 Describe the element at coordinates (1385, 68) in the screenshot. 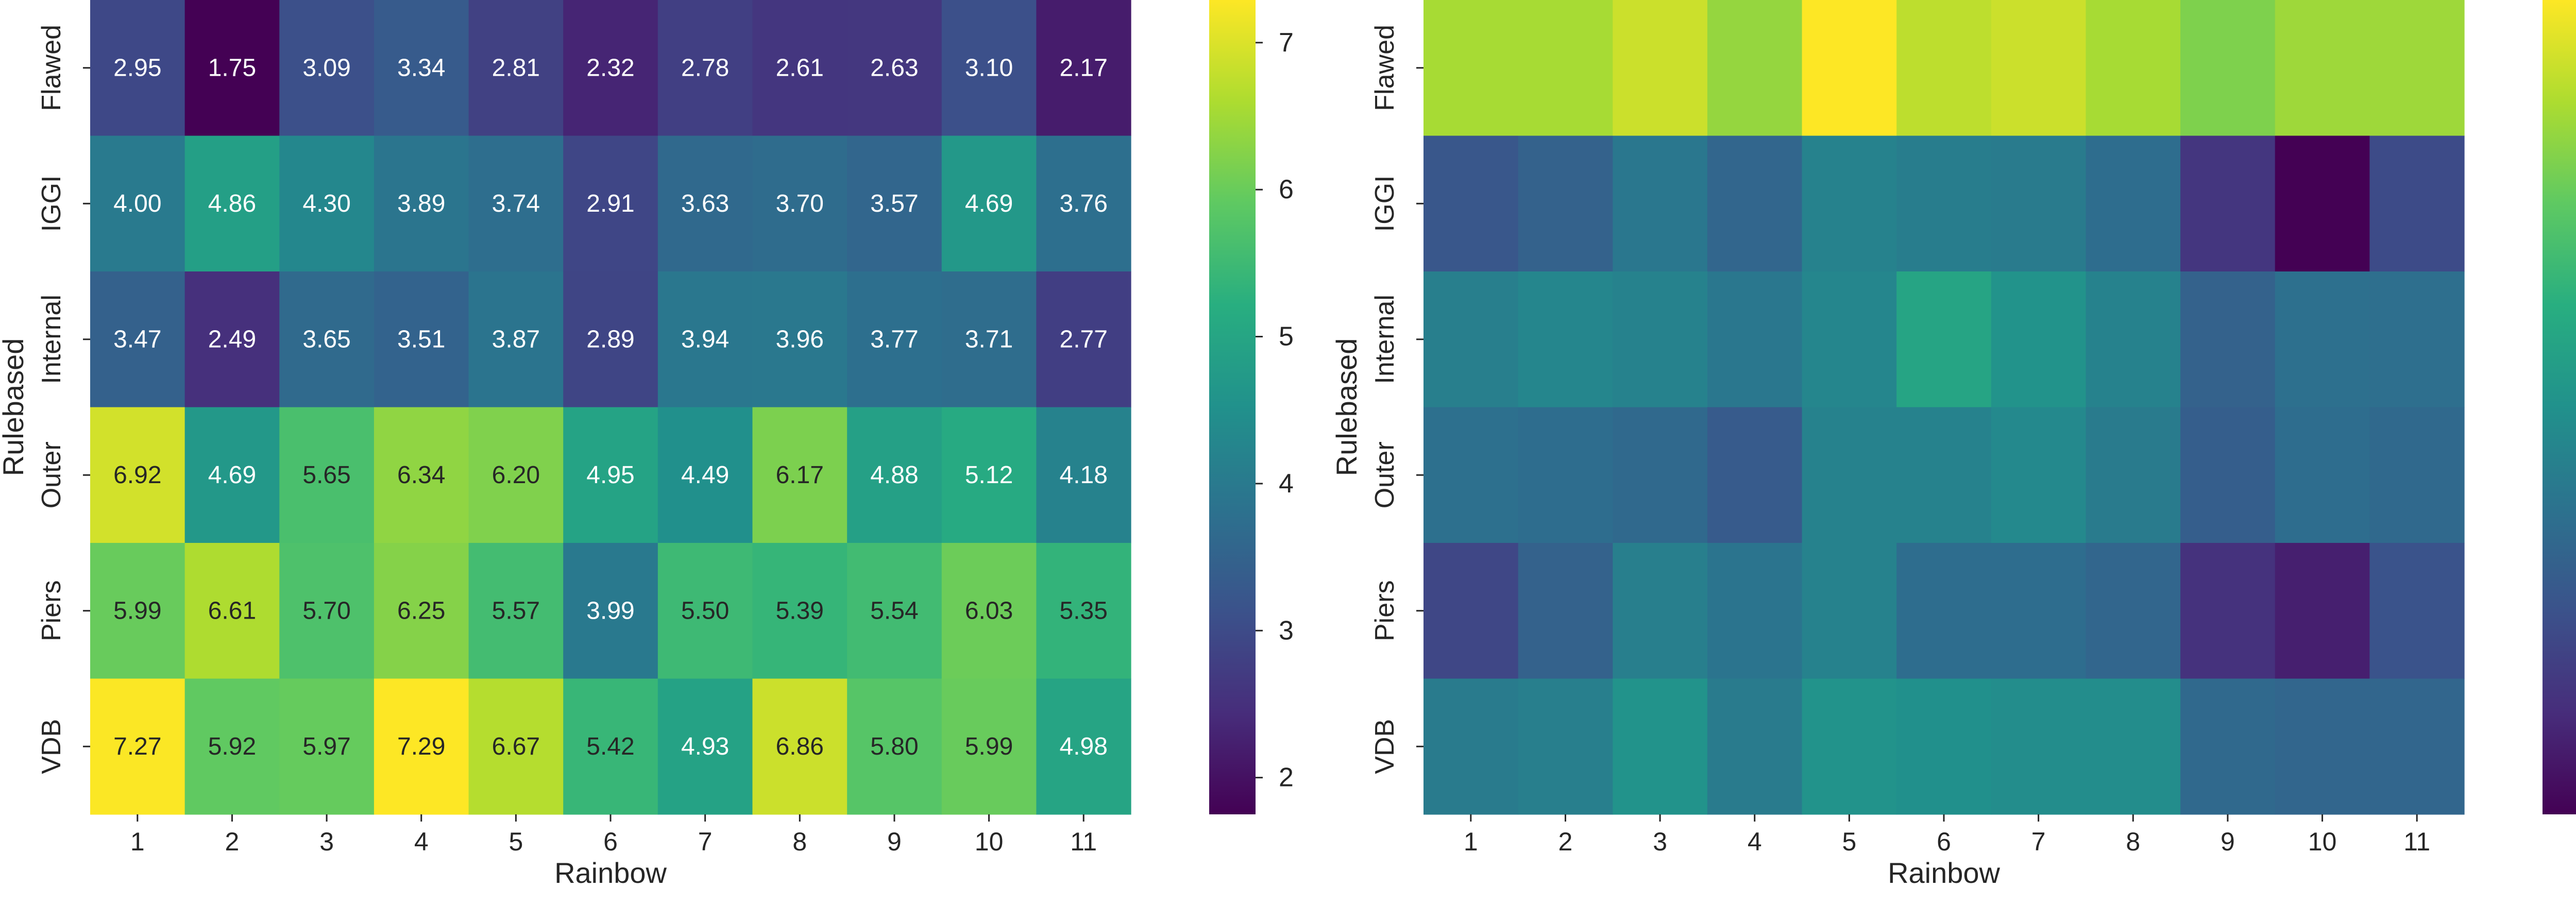

I see `y-tick-label: Flawed` at that location.